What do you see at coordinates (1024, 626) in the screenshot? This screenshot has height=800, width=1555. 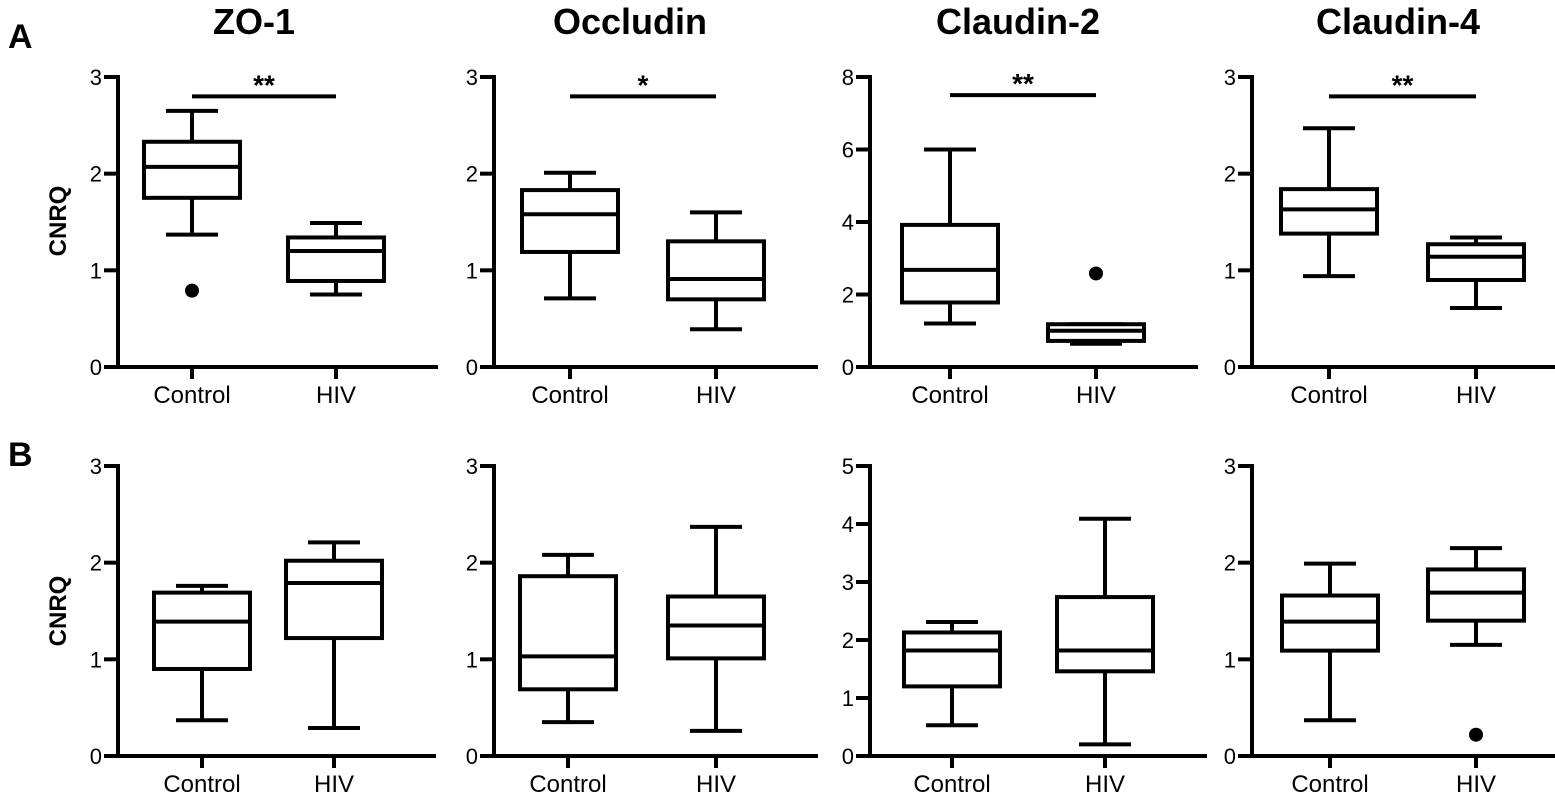 I see `panel-b-claudin-2: 0 1 2 3 4 5 Control HIV` at bounding box center [1024, 626].